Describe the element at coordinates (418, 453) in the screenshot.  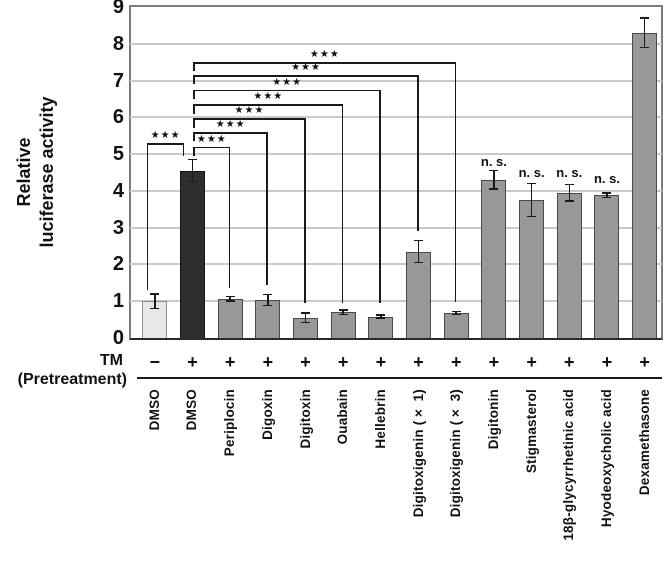
I see `x-label-digitoxigenin-1-7: Digitoxigenin (× 1)` at that location.